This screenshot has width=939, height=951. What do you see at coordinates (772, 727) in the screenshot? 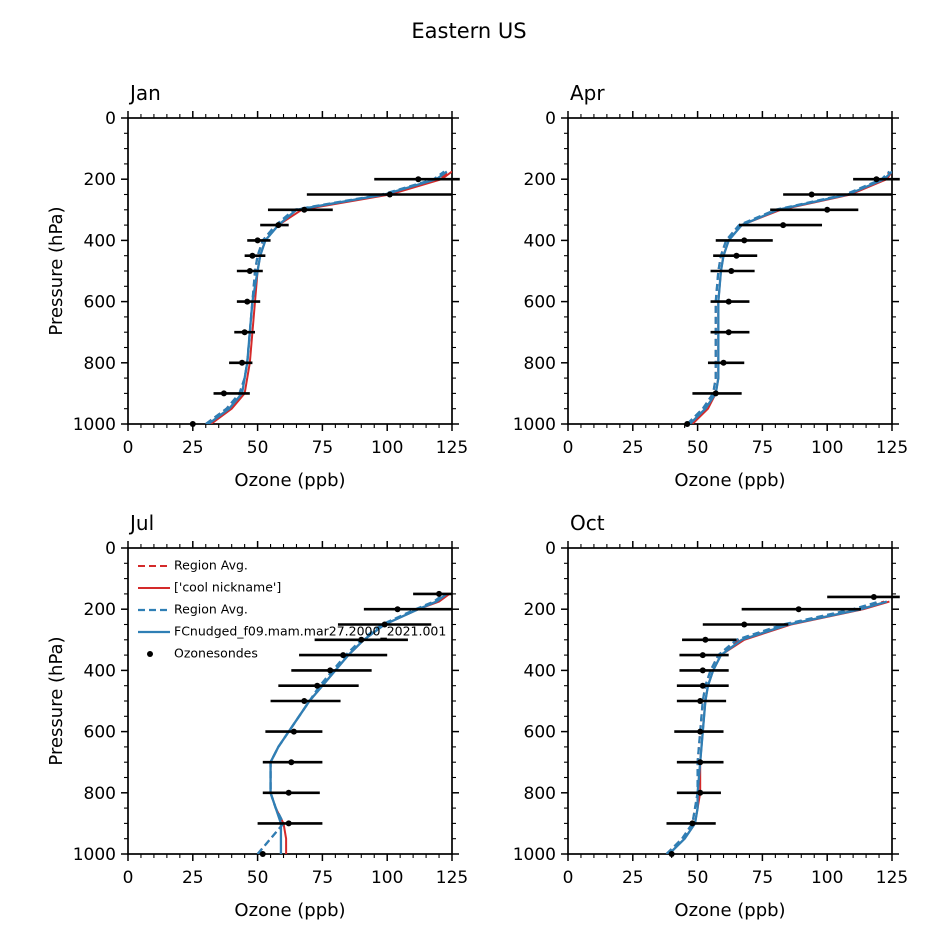
I see `series-line` at bounding box center [772, 727].